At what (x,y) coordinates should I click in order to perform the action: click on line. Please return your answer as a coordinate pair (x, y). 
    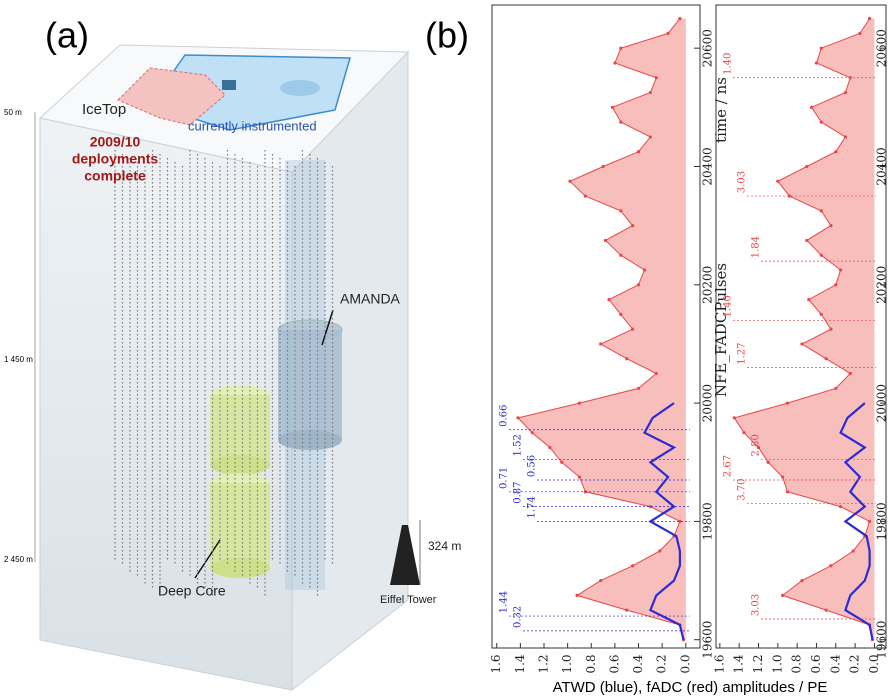
    Looking at the image, I should click on (856, 521).